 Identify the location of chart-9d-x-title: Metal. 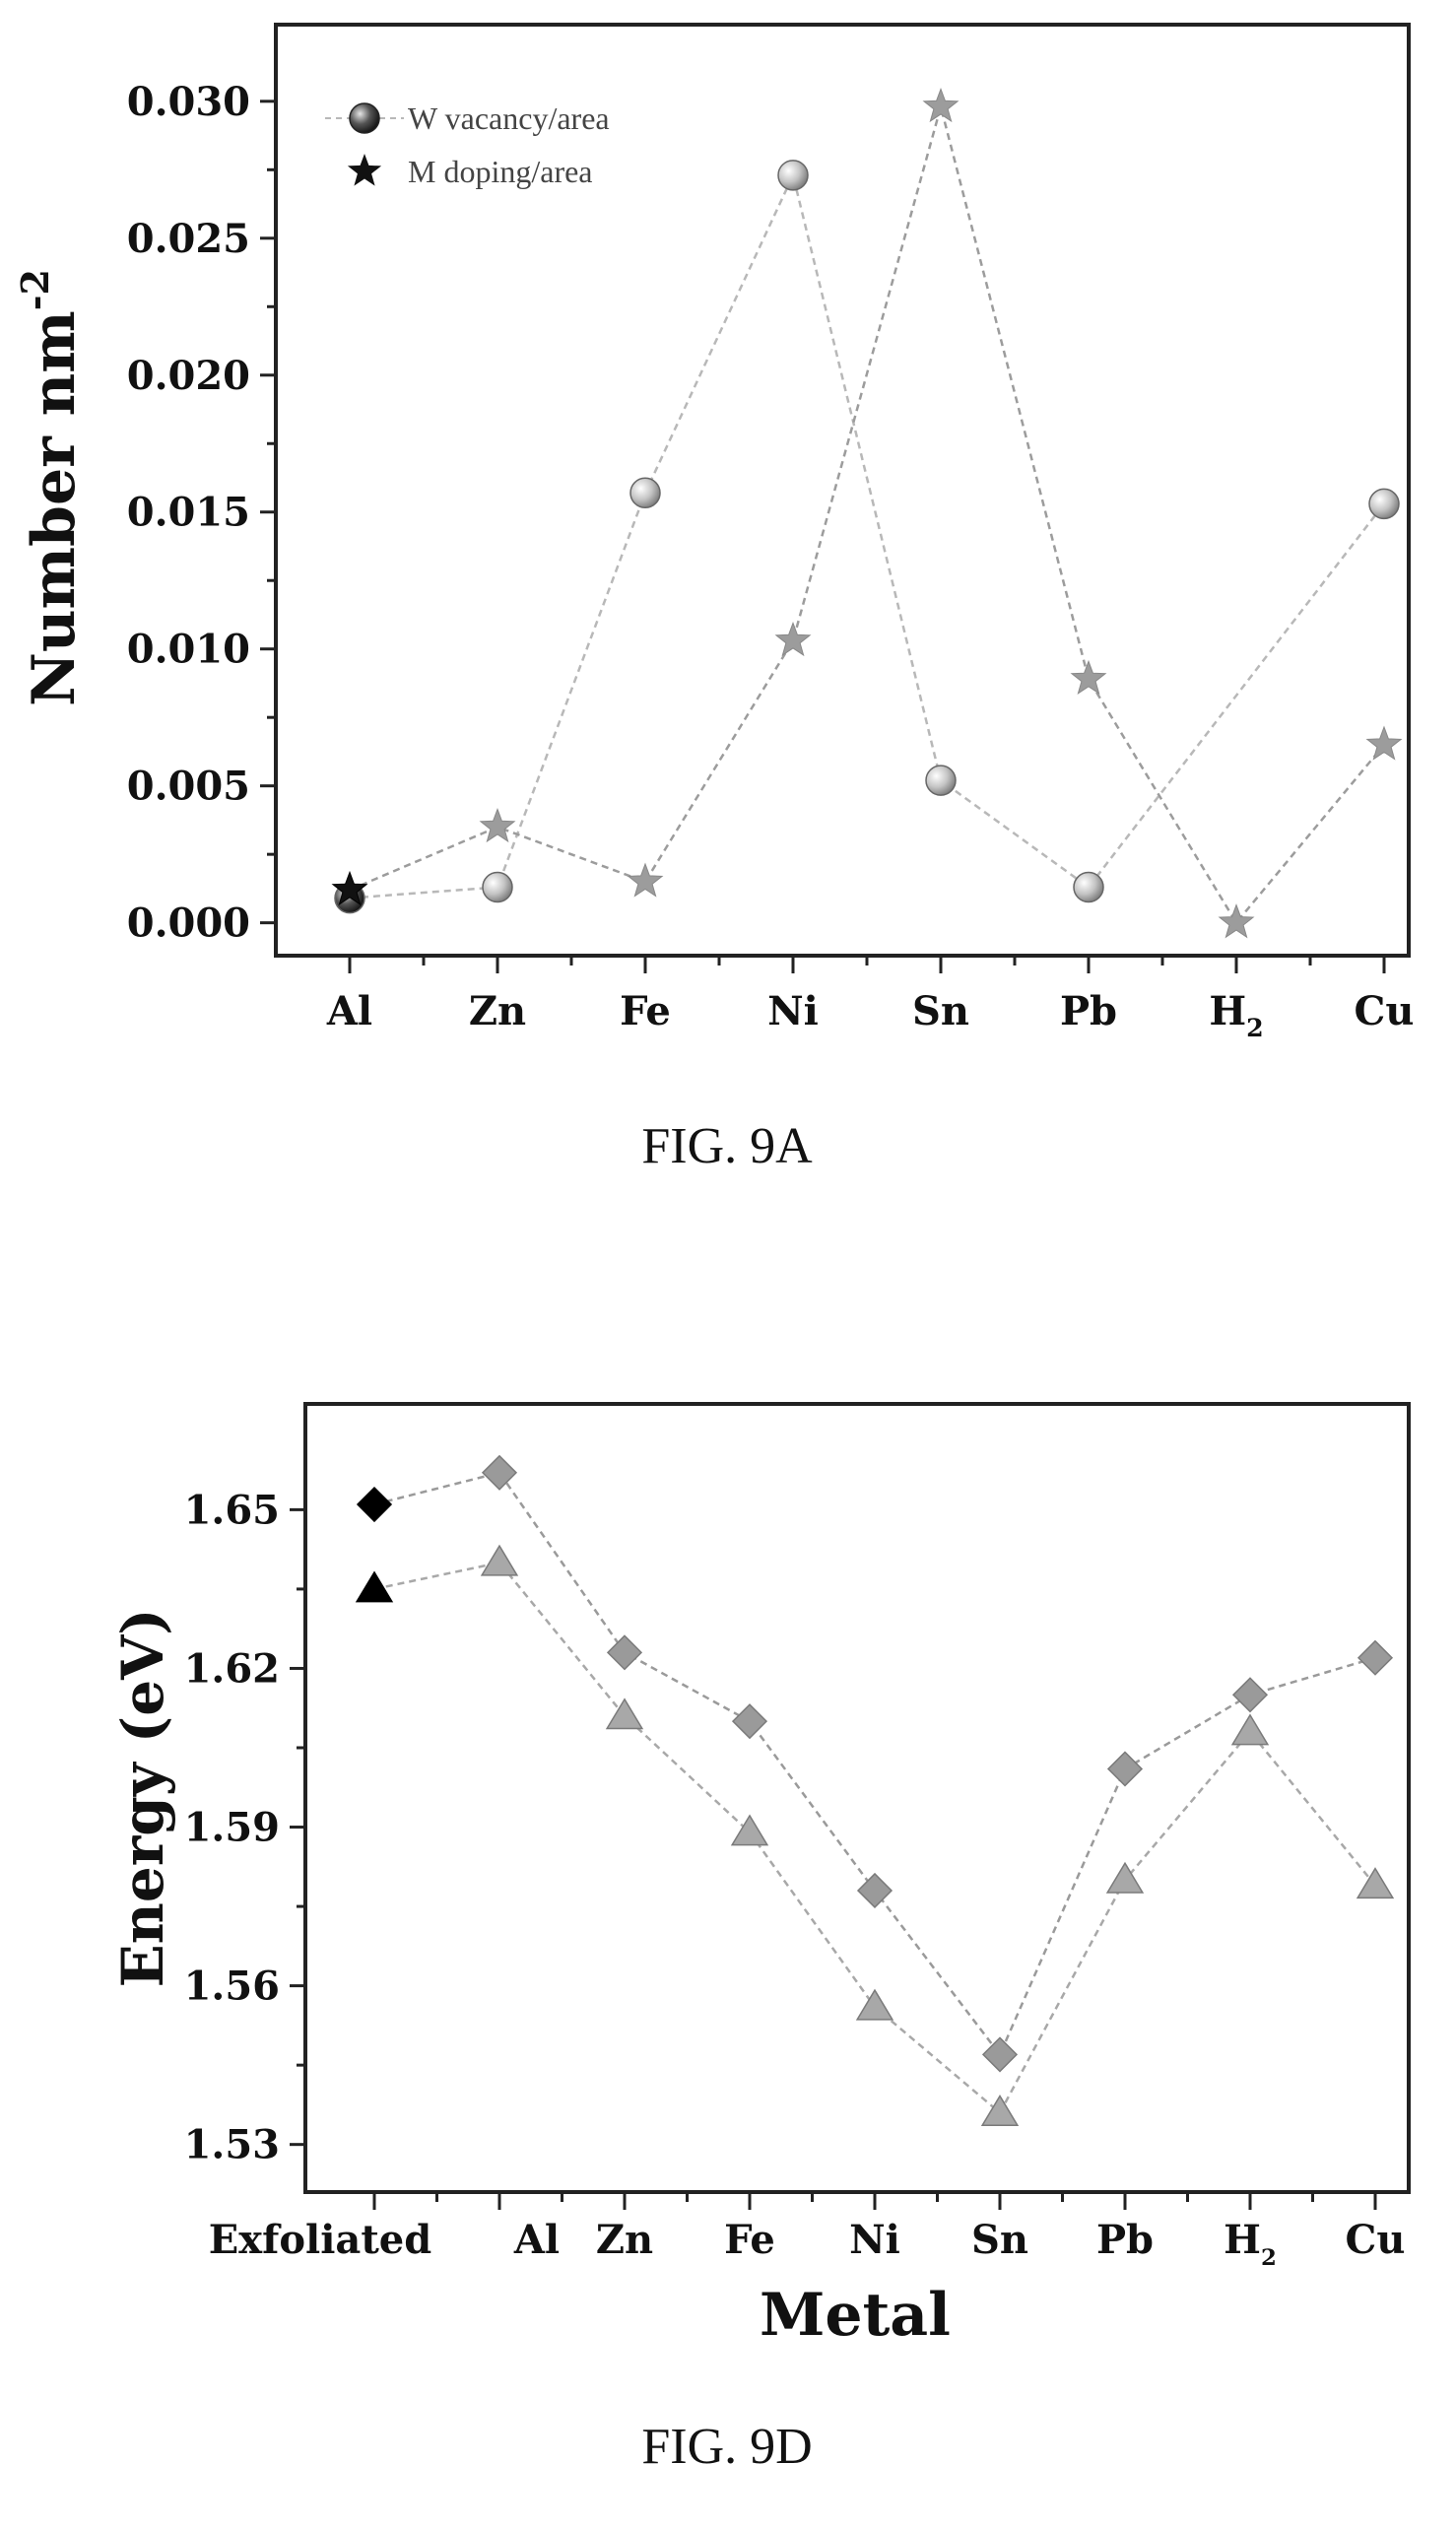
(855, 2315).